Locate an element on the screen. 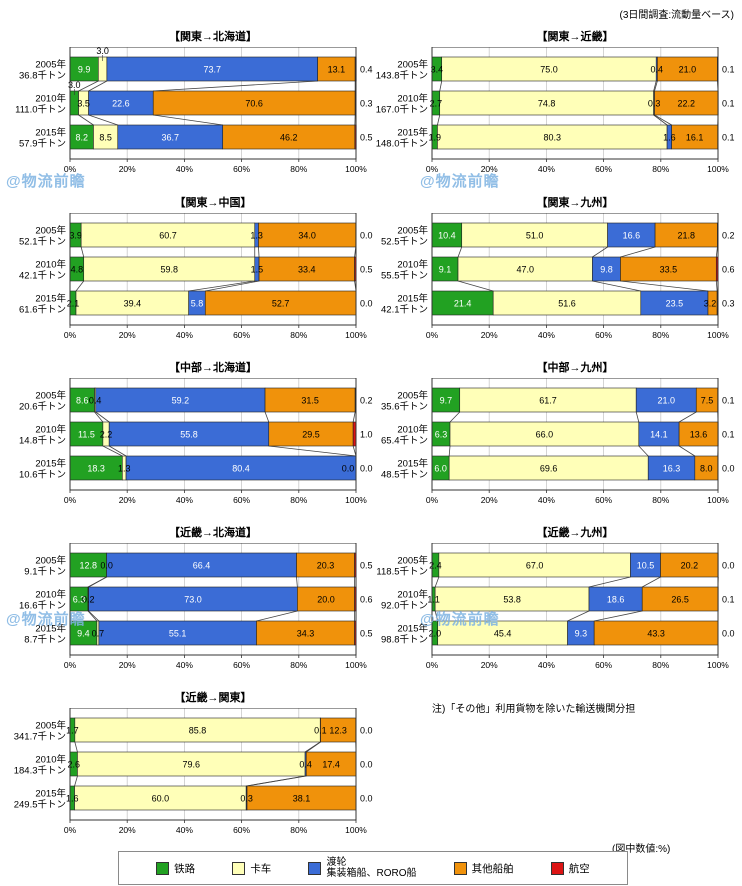  svg-text: 6.3 is located at coordinates (441, 435).